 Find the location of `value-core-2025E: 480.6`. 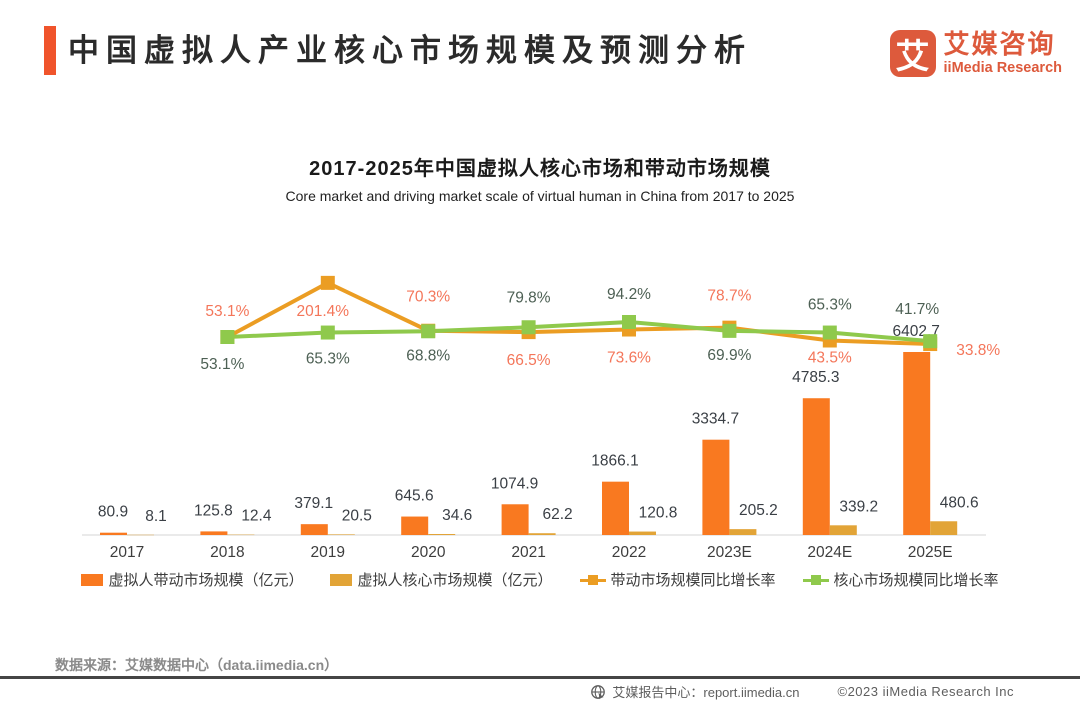

value-core-2025E: 480.6 is located at coordinates (959, 502).